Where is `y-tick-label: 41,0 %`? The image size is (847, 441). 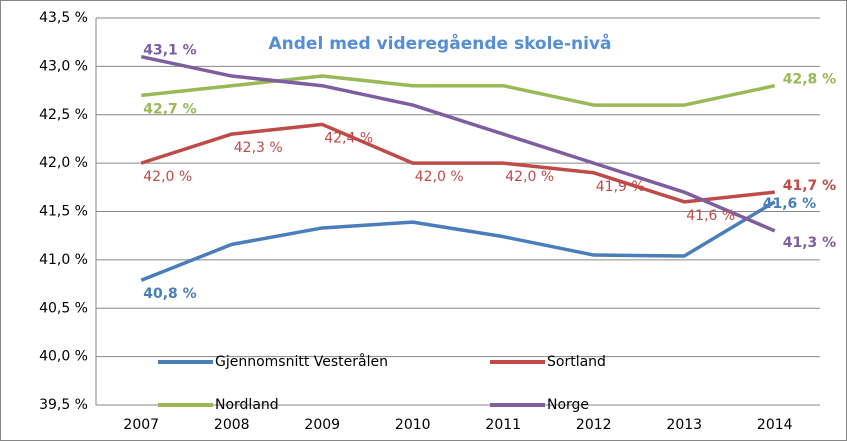
y-tick-label: 41,0 % is located at coordinates (63, 260).